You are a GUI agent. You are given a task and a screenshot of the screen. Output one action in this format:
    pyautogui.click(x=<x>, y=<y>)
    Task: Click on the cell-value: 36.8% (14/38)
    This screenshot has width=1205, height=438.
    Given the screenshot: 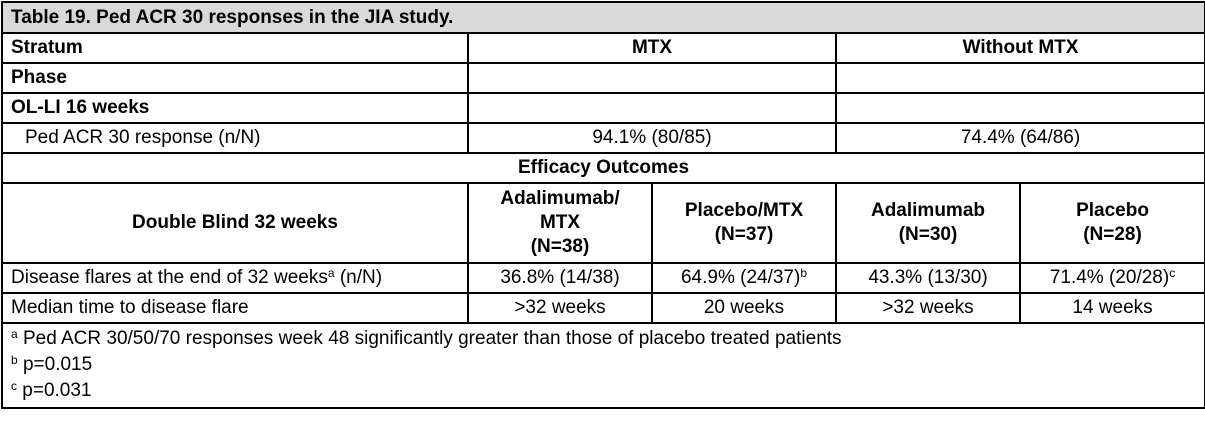 What is the action you would take?
    pyautogui.click(x=560, y=277)
    